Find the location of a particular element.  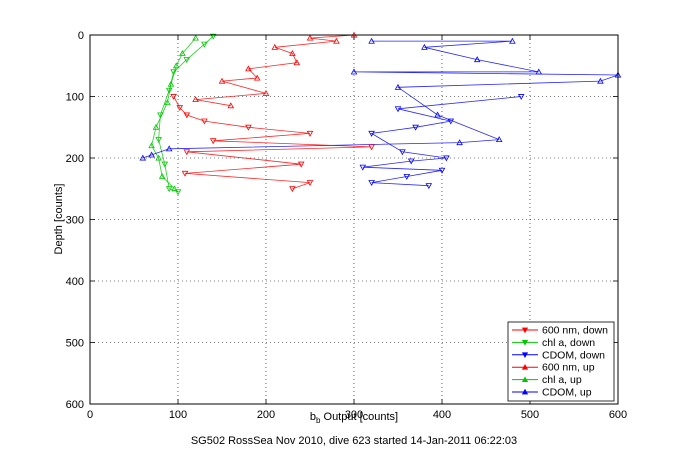

x-tick-label: 500 is located at coordinates (530, 415).